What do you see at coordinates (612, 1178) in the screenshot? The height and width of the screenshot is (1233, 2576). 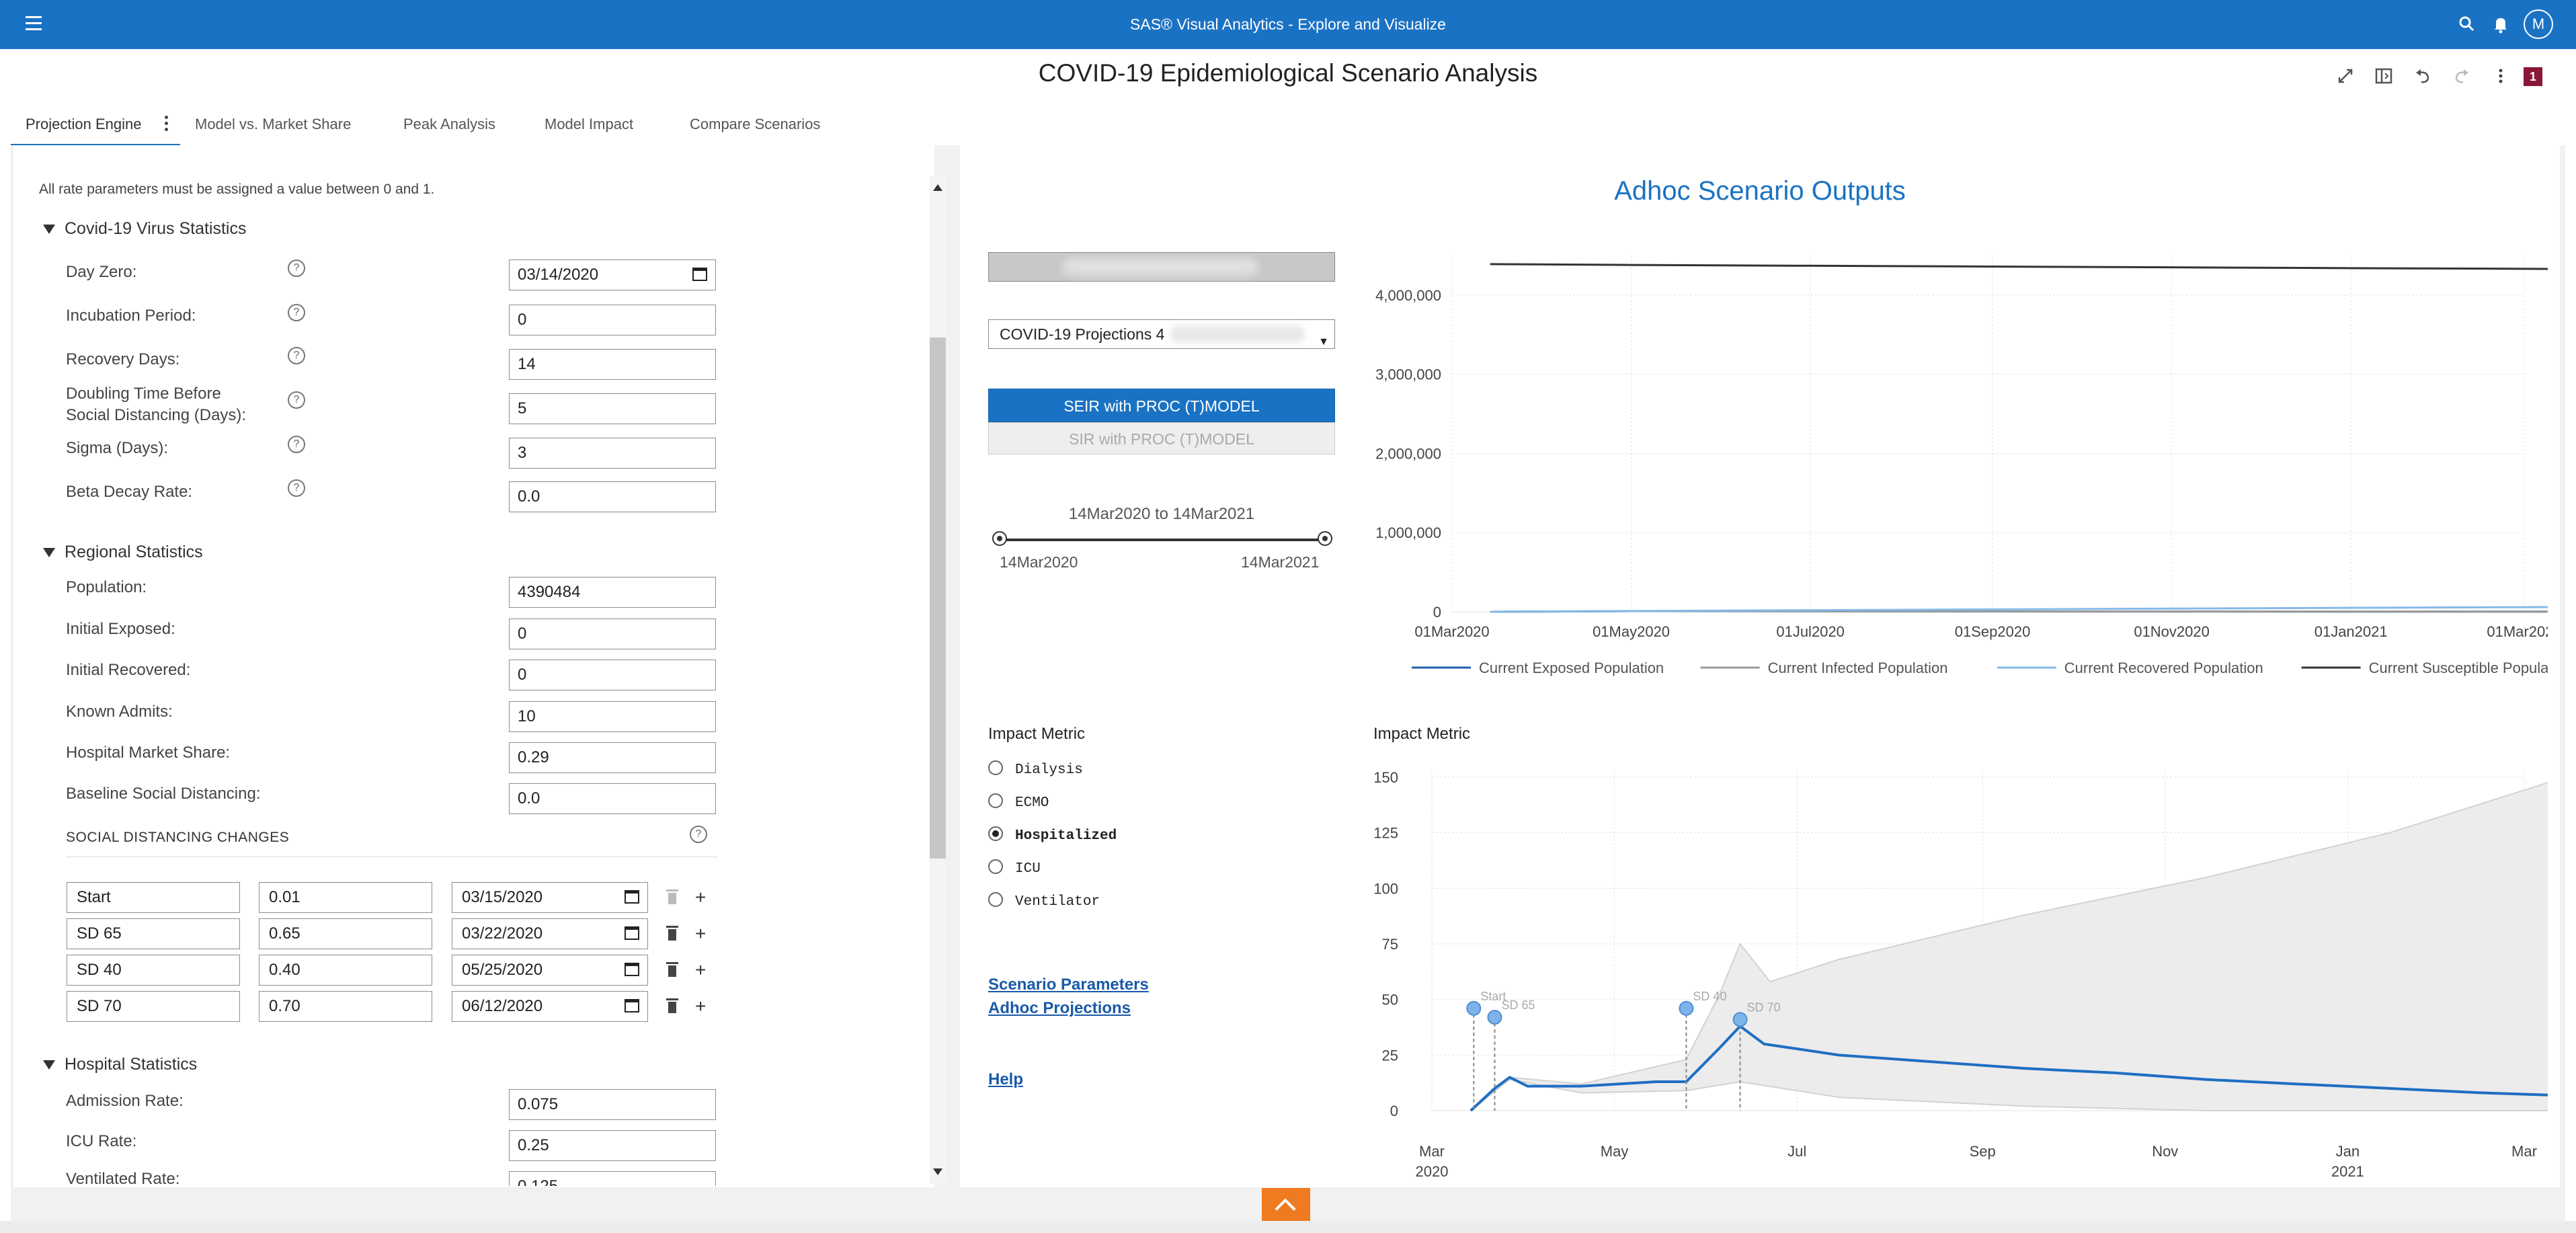 I see `ventilated-rate-field: 0.125` at bounding box center [612, 1178].